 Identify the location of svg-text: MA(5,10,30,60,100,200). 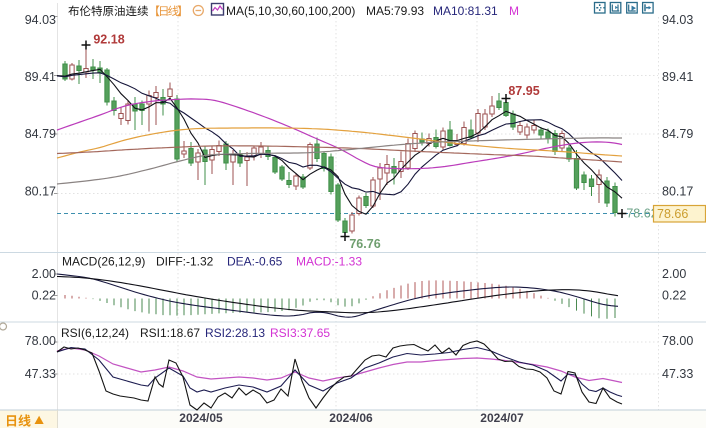
(290, 11).